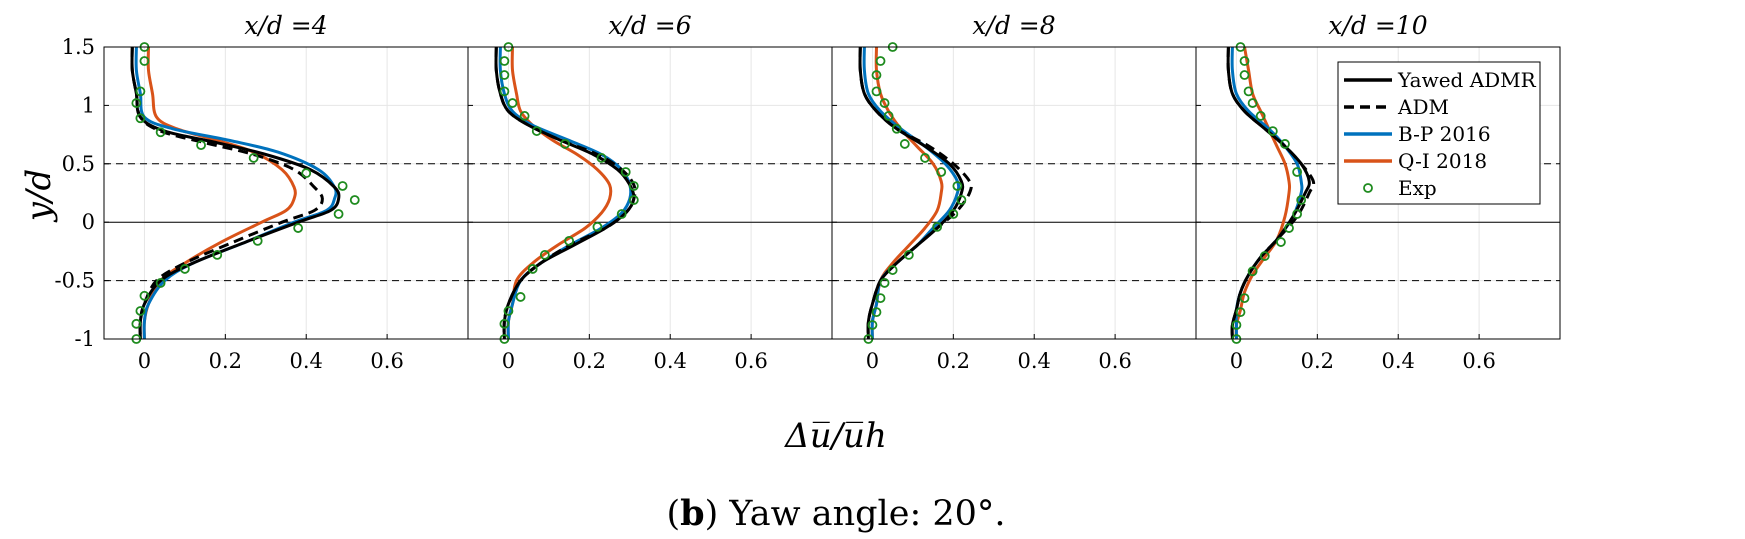 The width and height of the screenshot is (1745, 539). Describe the element at coordinates (39, 196) in the screenshot. I see `y-axis-label: y/d` at that location.